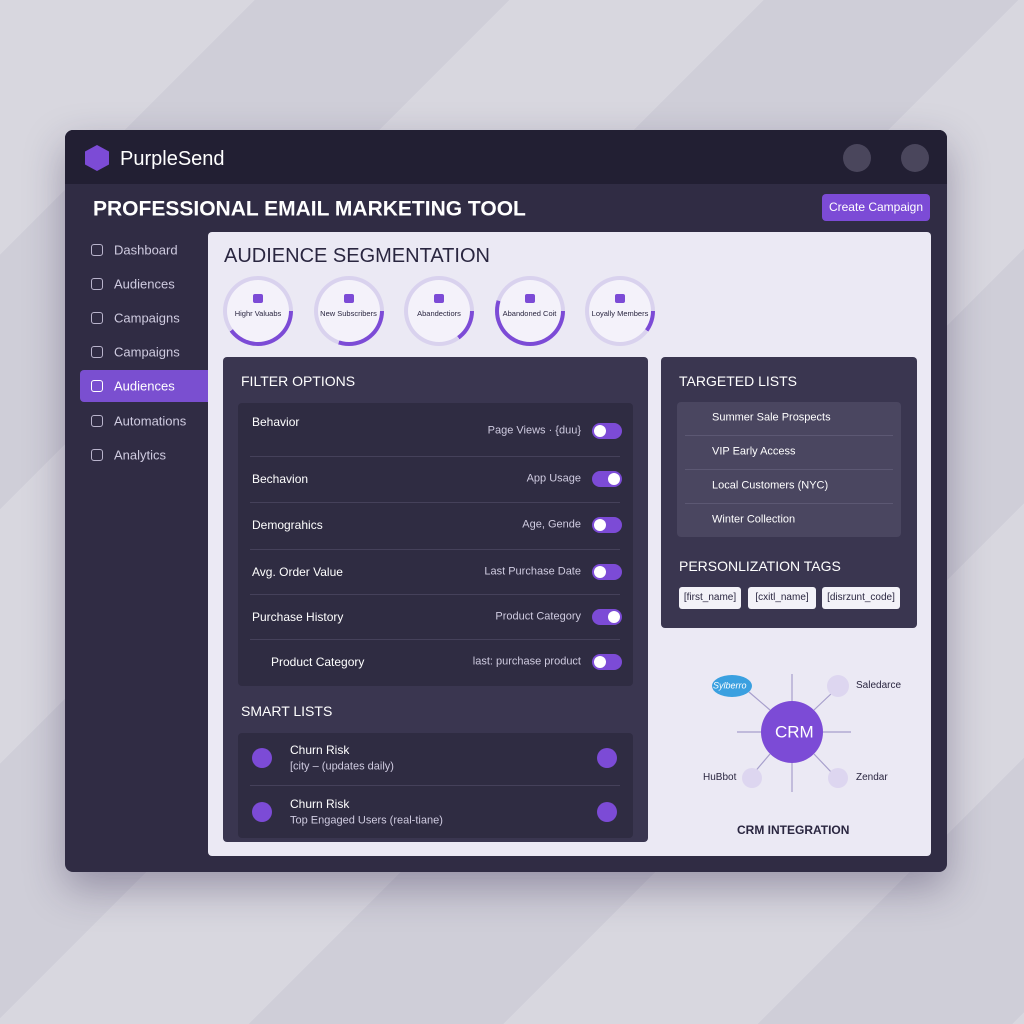  I want to click on section-title: AUDIENCE SEGMENTATION, so click(357, 256).